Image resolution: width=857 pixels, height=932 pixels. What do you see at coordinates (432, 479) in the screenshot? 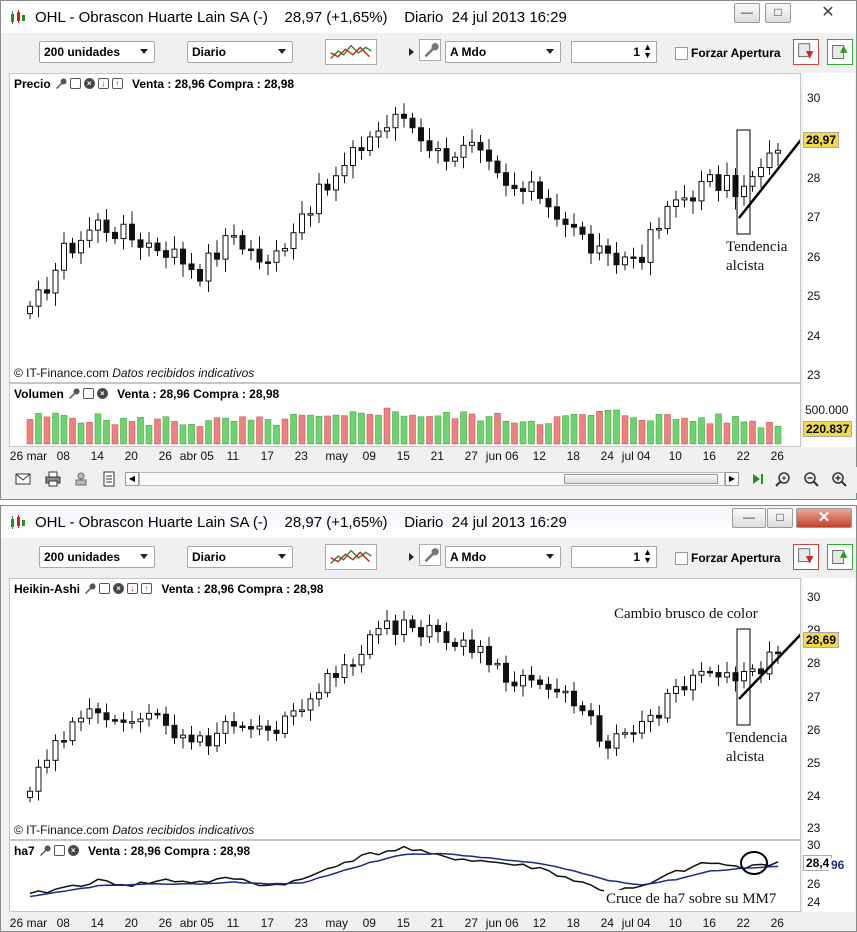
I see `horizontal-scrollbar` at bounding box center [432, 479].